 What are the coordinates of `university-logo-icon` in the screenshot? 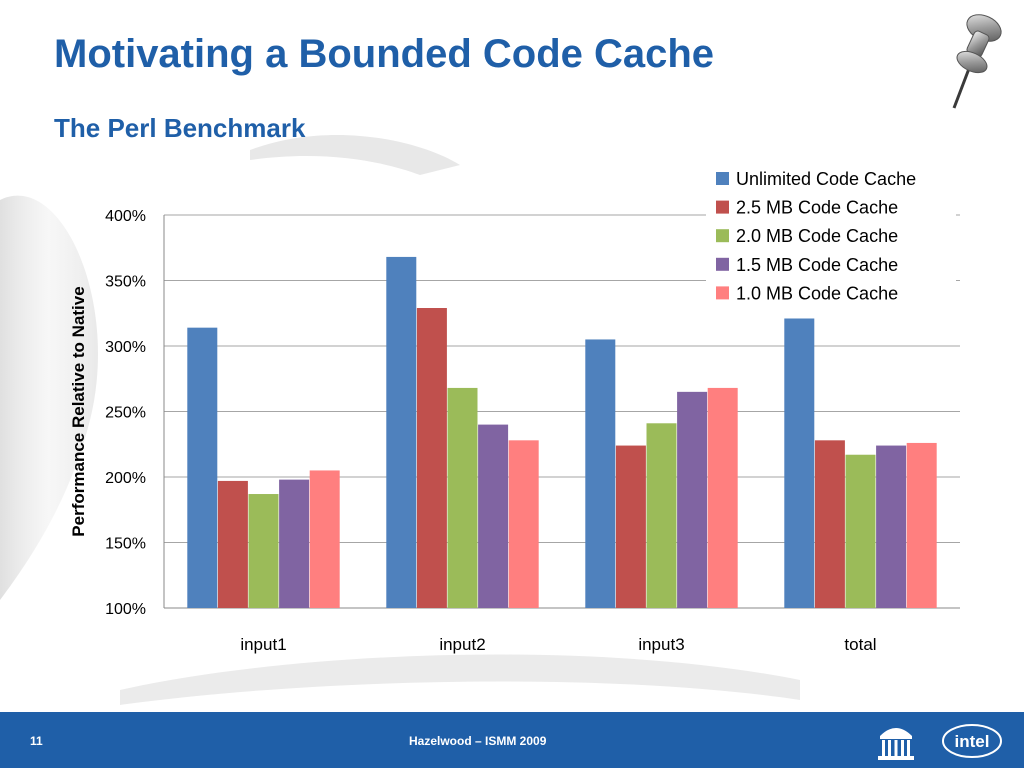 It's located at (896, 744).